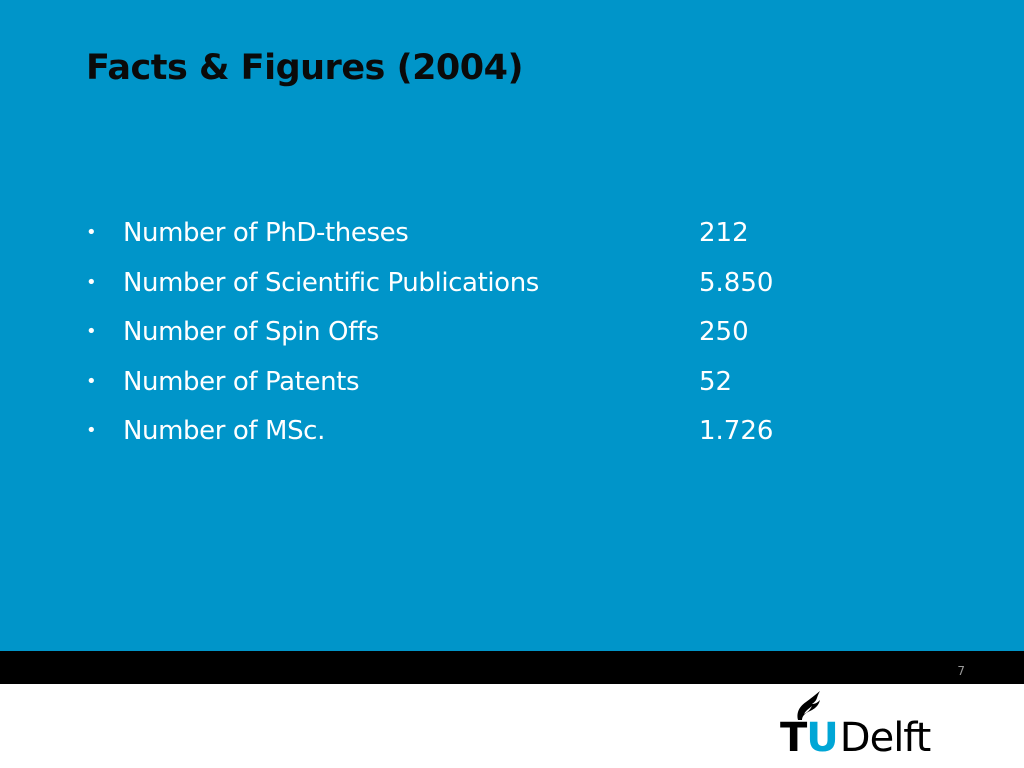 This screenshot has height=768, width=1024. Describe the element at coordinates (793, 738) in the screenshot. I see `logo-letter-t: T` at that location.